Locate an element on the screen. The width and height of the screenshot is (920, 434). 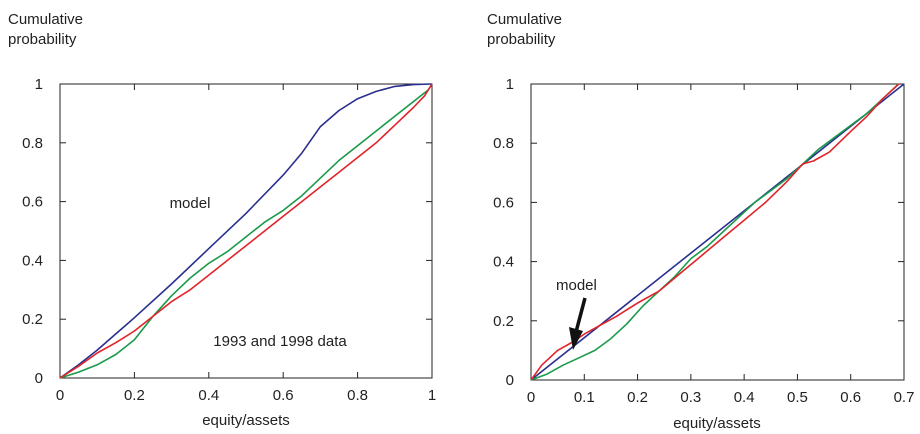
x-tick-label: 0.7 is located at coordinates (904, 397).